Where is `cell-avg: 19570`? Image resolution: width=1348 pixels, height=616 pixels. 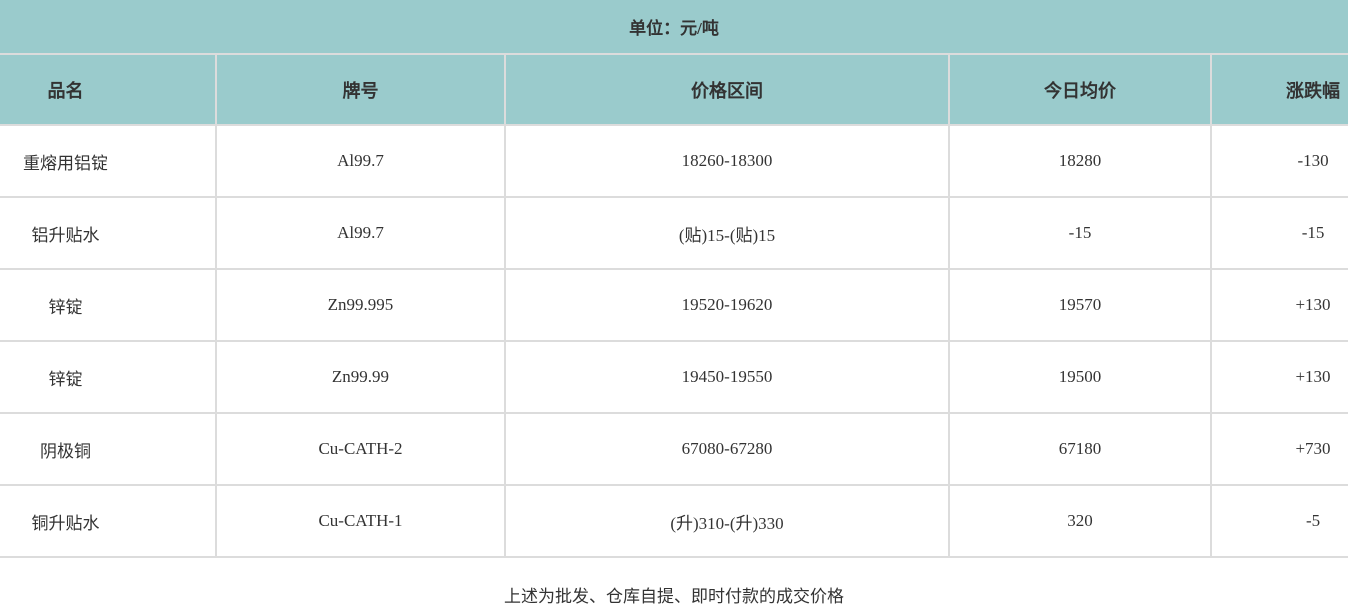
cell-avg: 19570 is located at coordinates (1080, 305).